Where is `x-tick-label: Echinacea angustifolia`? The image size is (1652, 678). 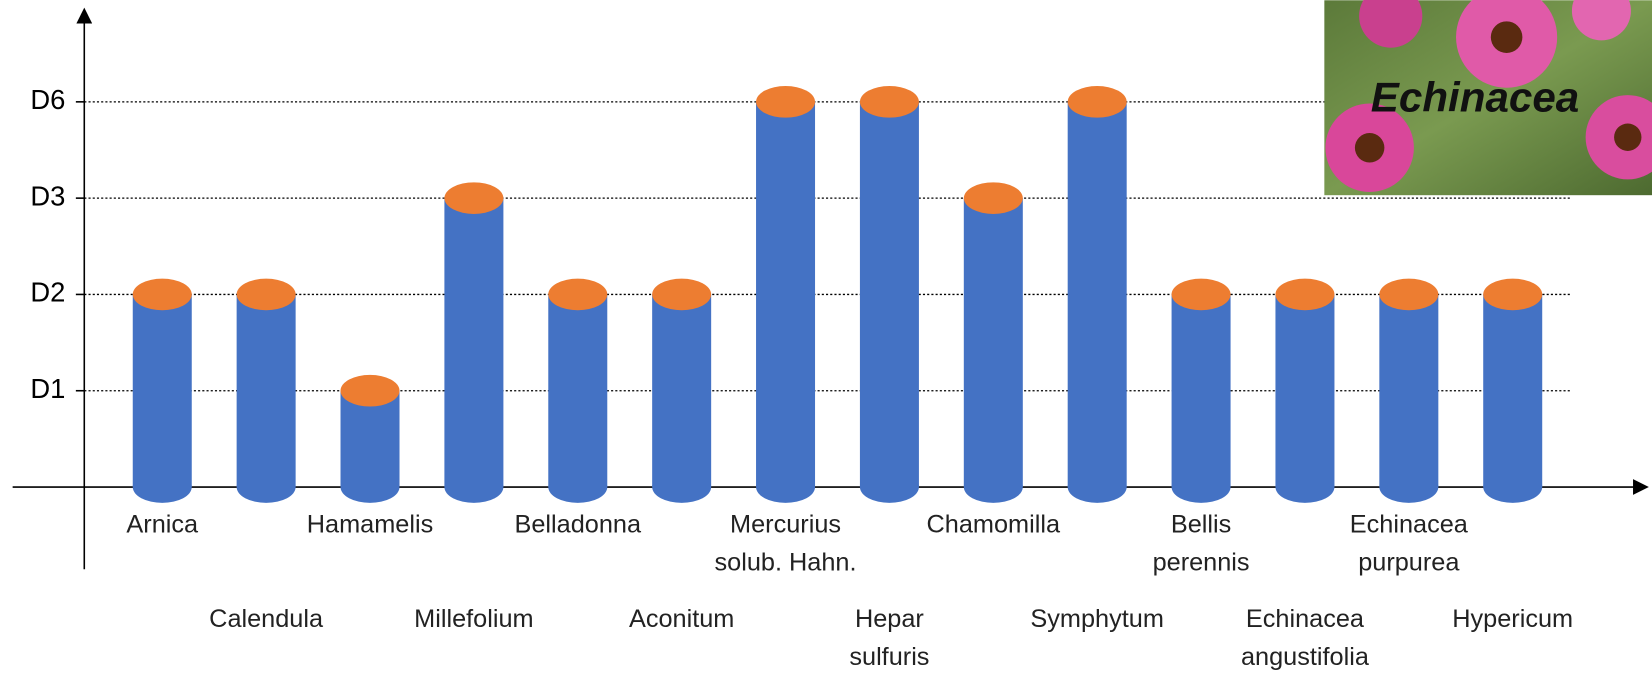 x-tick-label: Echinacea angustifolia is located at coordinates (1304, 638).